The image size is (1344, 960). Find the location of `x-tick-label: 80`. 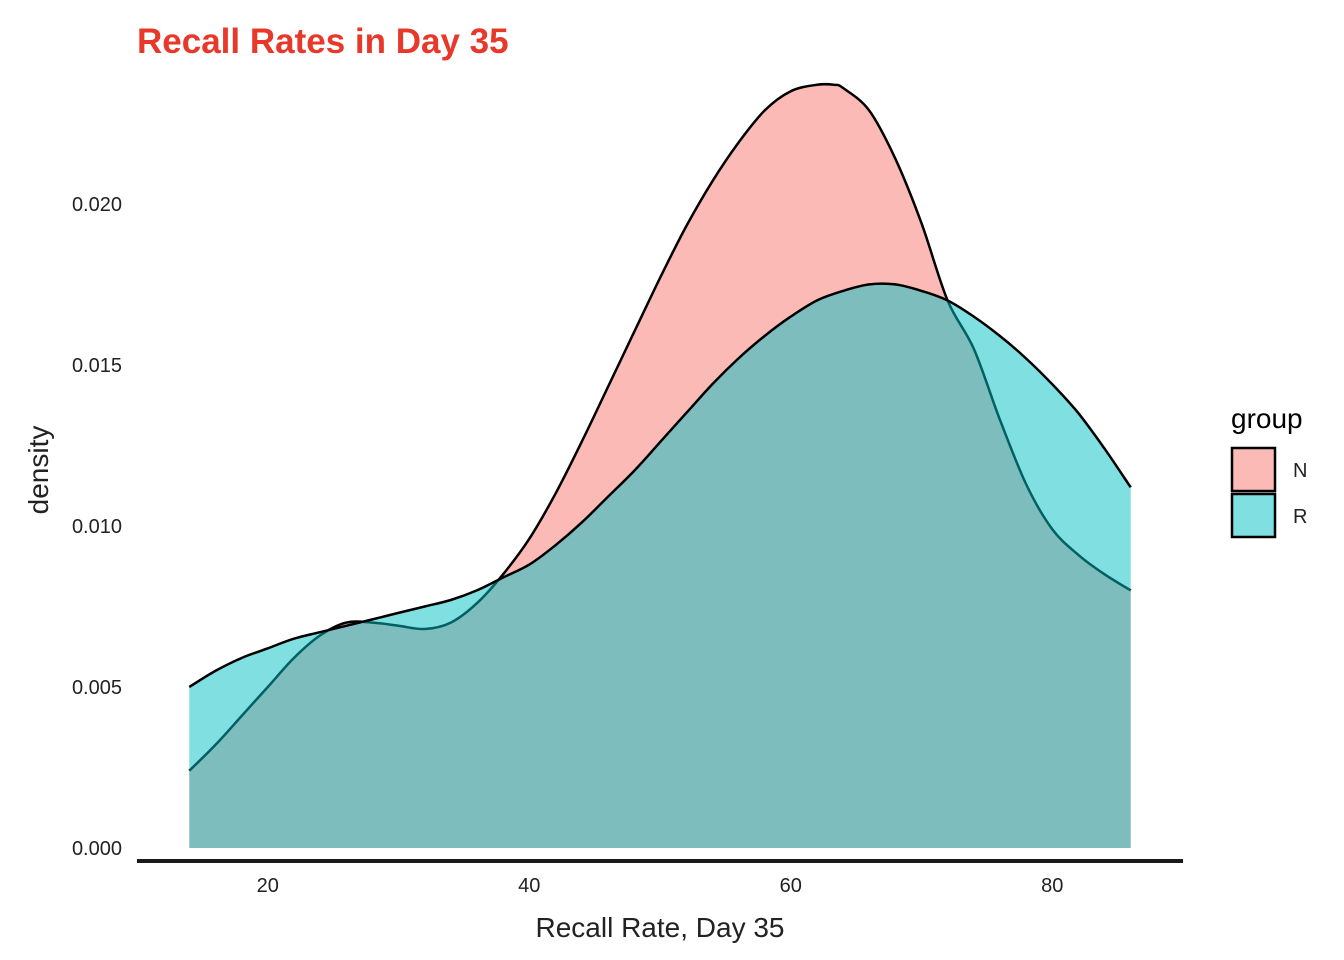

x-tick-label: 80 is located at coordinates (1052, 886).